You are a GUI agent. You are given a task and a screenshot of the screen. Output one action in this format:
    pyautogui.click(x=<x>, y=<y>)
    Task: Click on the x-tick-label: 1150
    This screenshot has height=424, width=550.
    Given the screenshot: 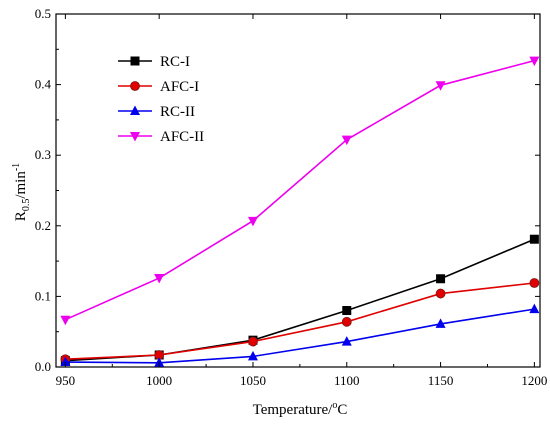 What is the action you would take?
    pyautogui.click(x=441, y=380)
    